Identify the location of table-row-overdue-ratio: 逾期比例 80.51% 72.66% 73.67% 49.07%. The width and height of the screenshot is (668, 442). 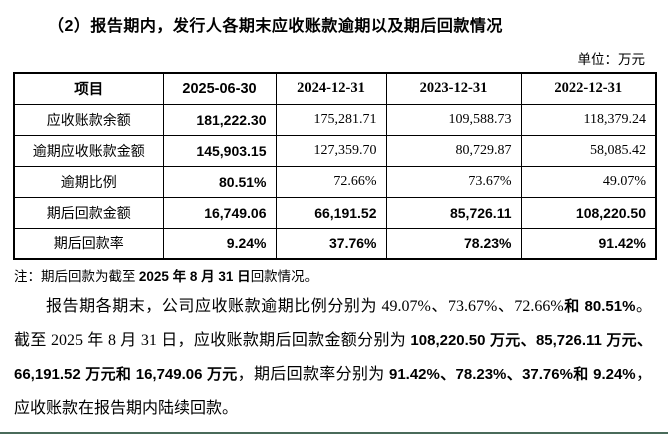
(335, 181).